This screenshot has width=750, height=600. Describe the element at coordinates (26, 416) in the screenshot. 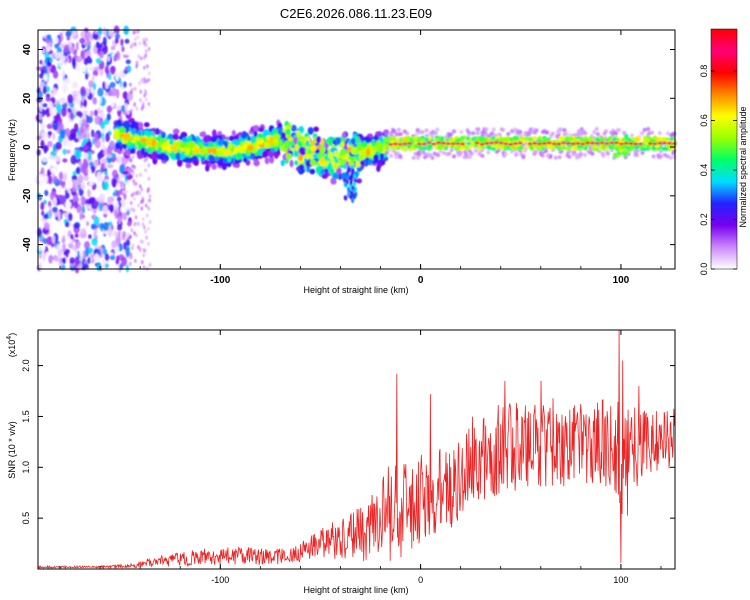

I see `snr-y-tick-label: 1.5` at that location.